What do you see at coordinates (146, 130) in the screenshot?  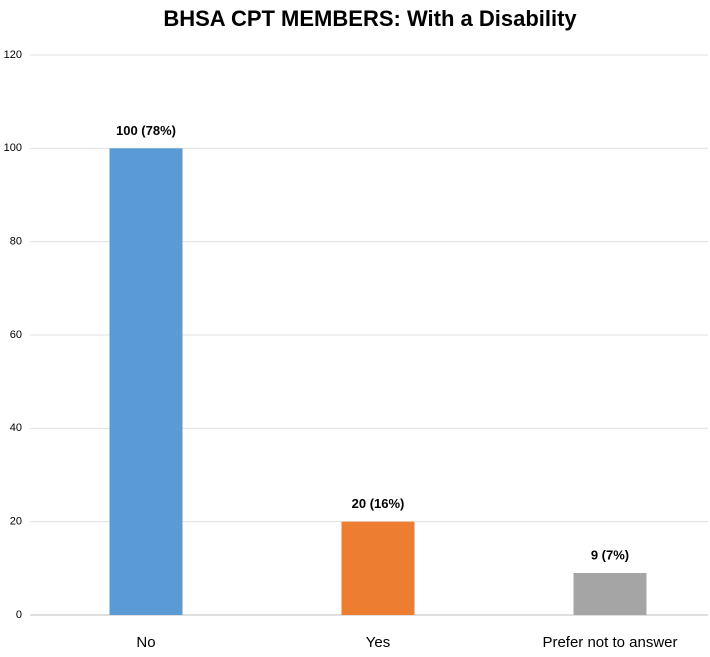 I see `value-label: 100 (78%)` at bounding box center [146, 130].